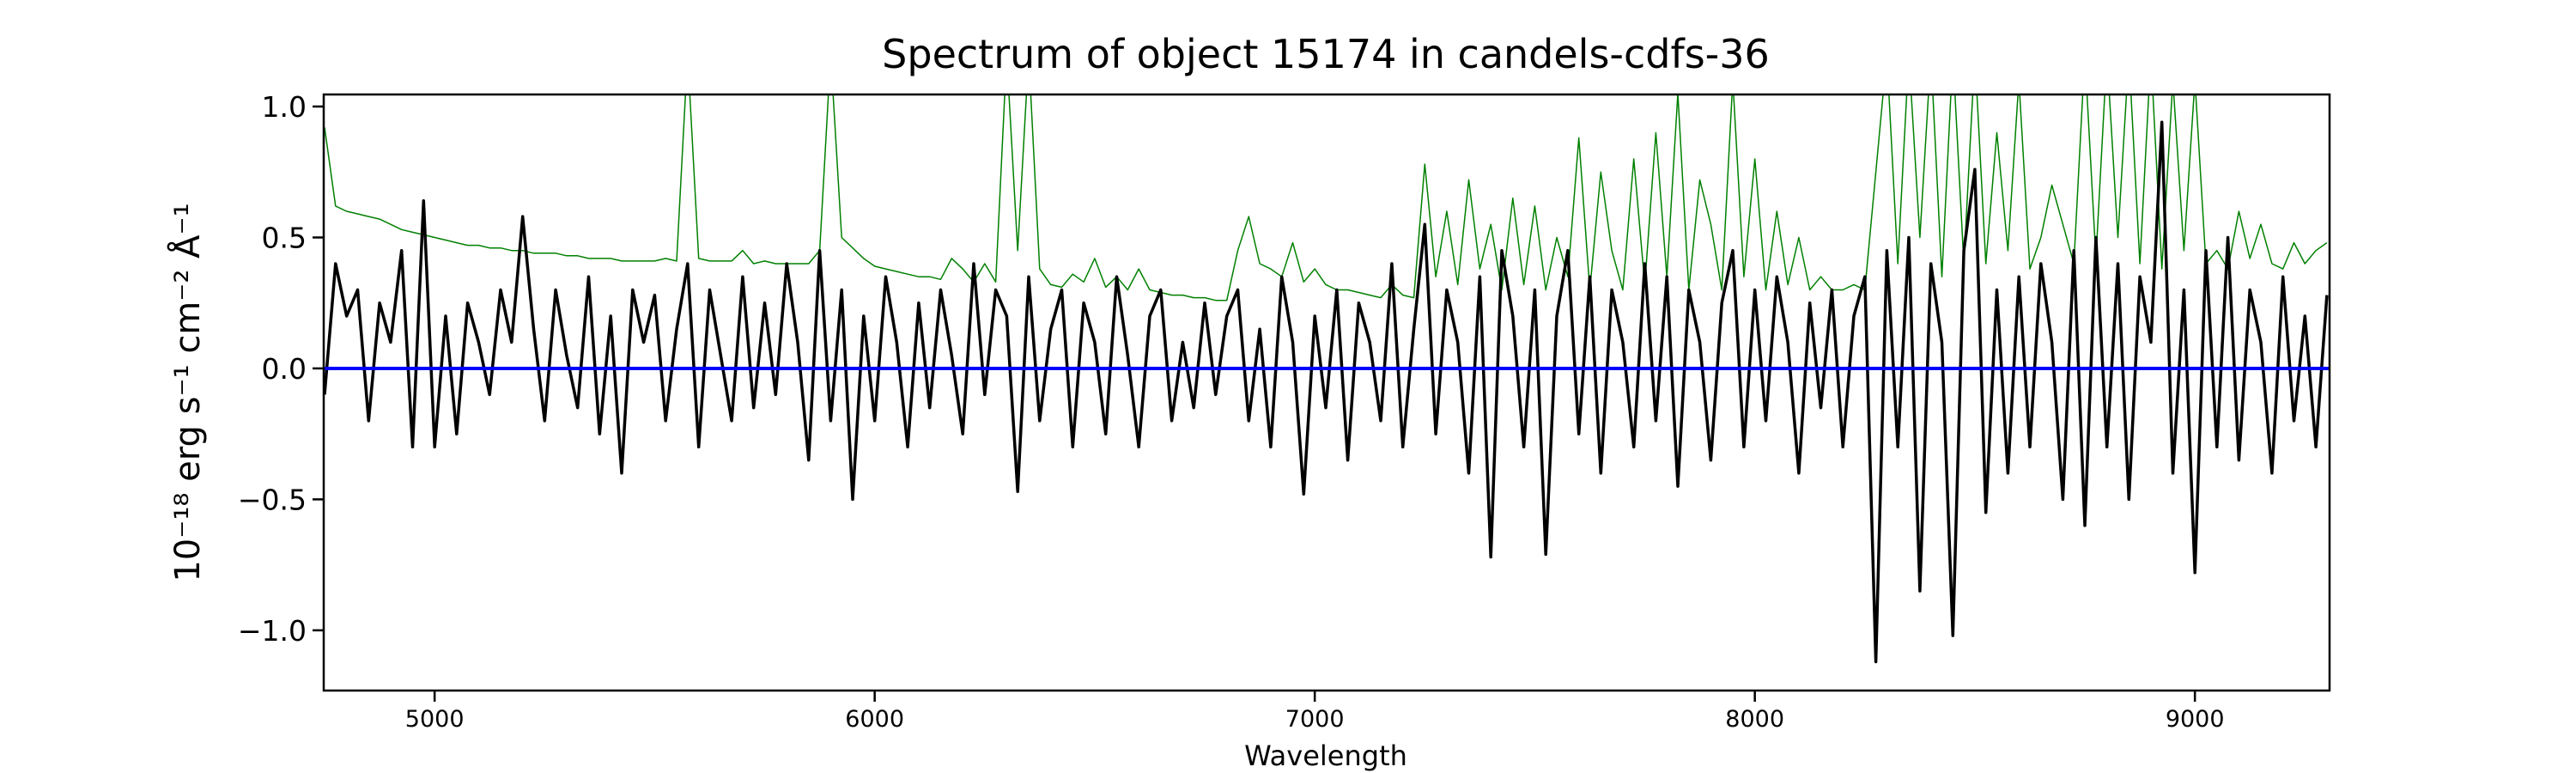 The image size is (2576, 773). Describe the element at coordinates (284, 107) in the screenshot. I see `y-tick-label: 1.0` at that location.